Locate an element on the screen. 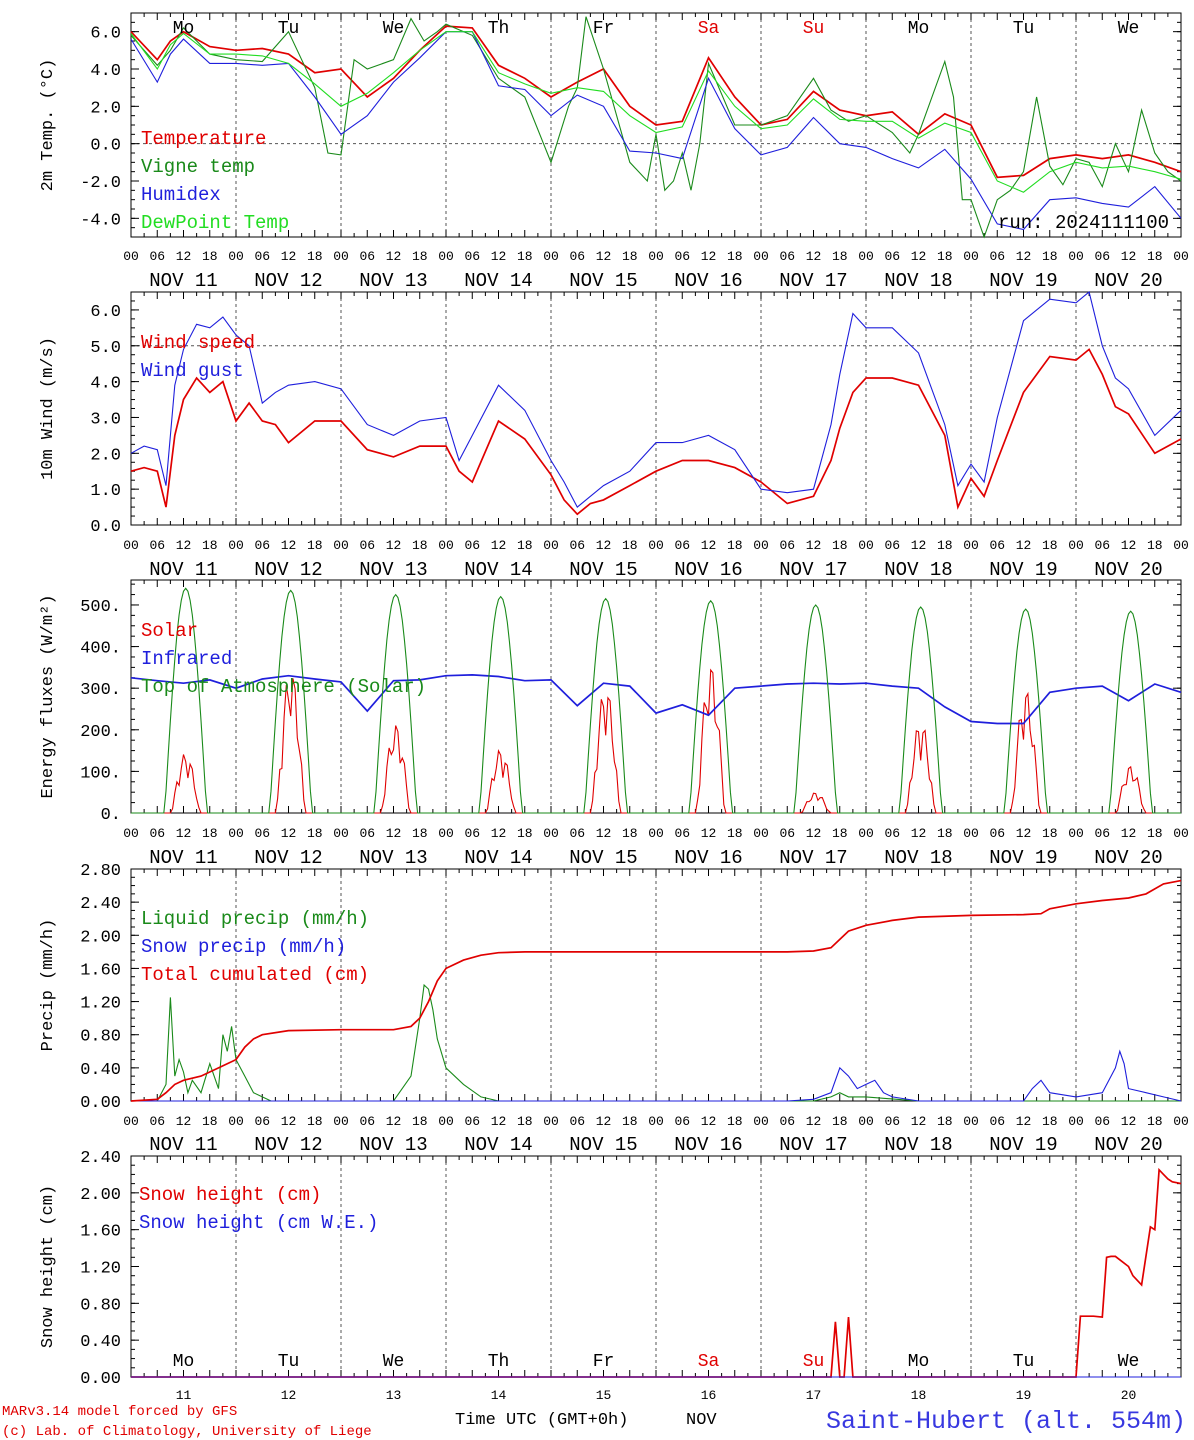  day-label: NOV 15 is located at coordinates (603, 1145).